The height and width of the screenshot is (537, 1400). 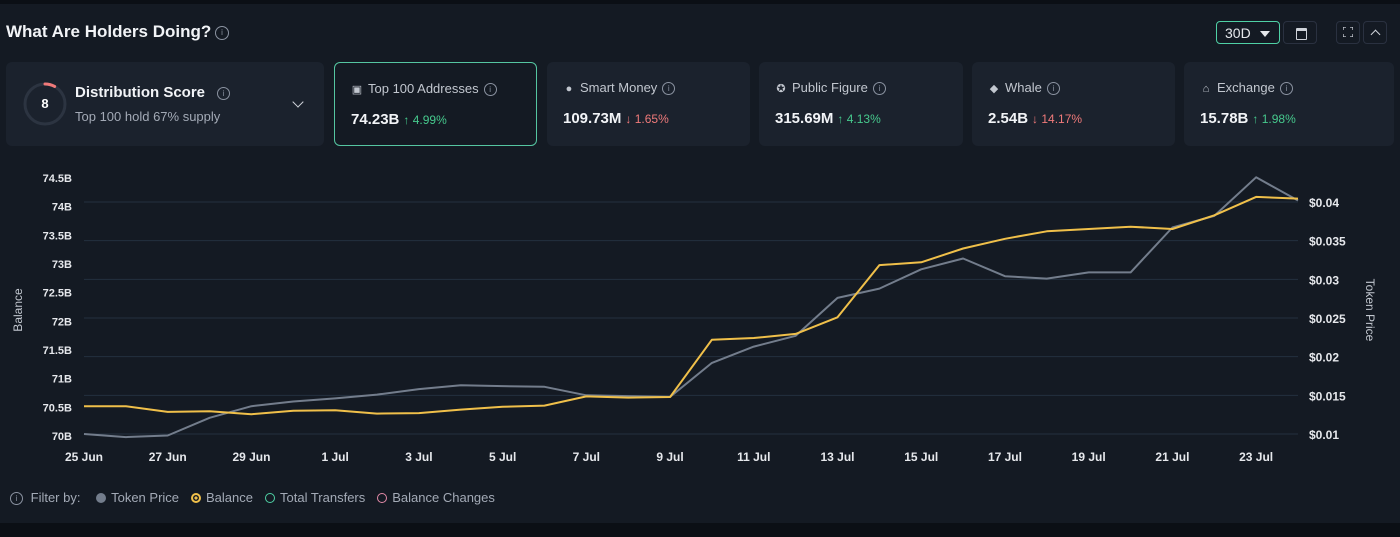 What do you see at coordinates (502, 457) in the screenshot?
I see `x-tick-label: 5 Jul` at bounding box center [502, 457].